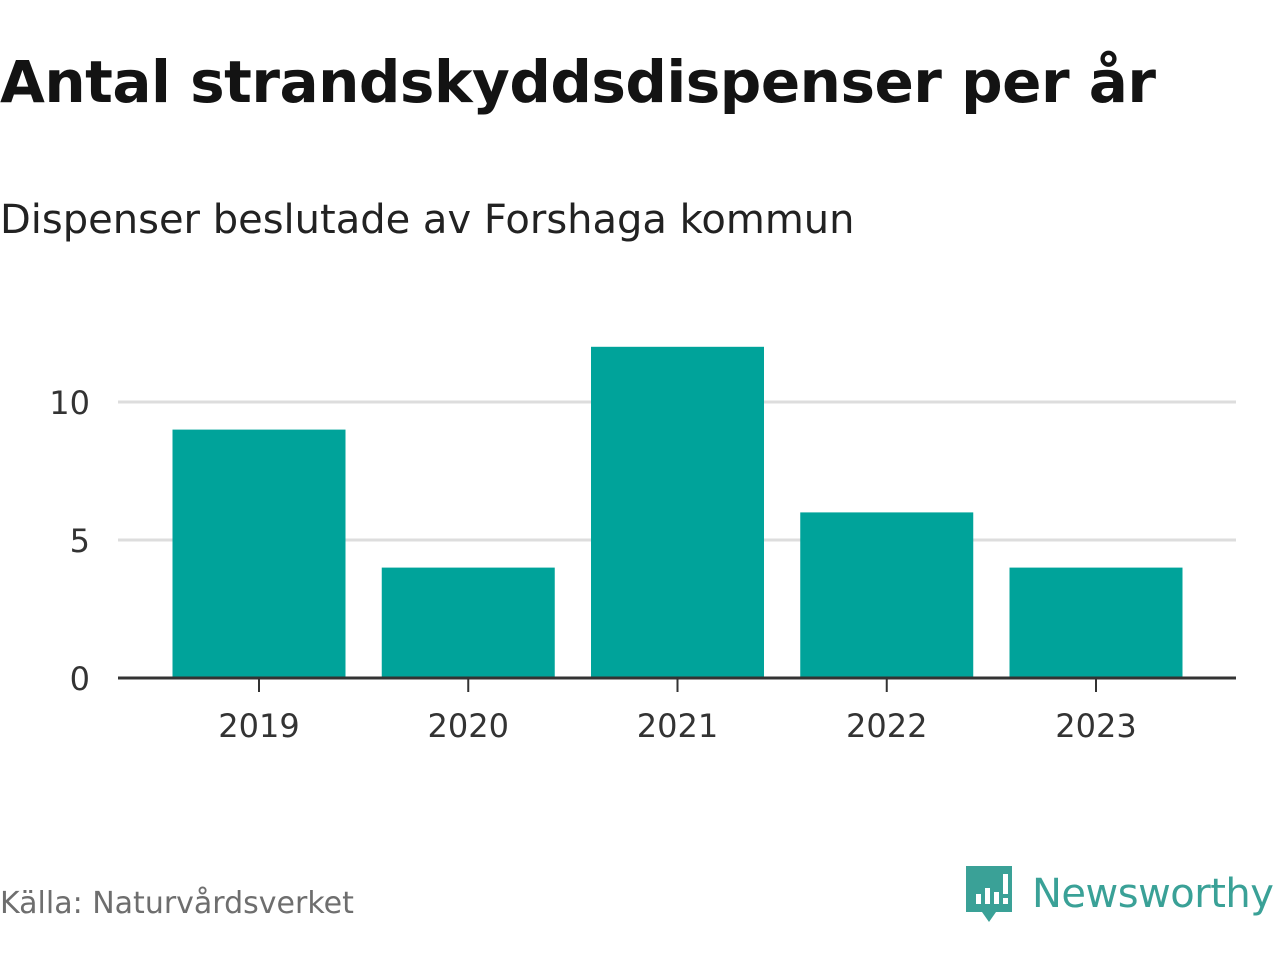 This screenshot has width=1280, height=960. I want to click on bar-2019, so click(259, 553).